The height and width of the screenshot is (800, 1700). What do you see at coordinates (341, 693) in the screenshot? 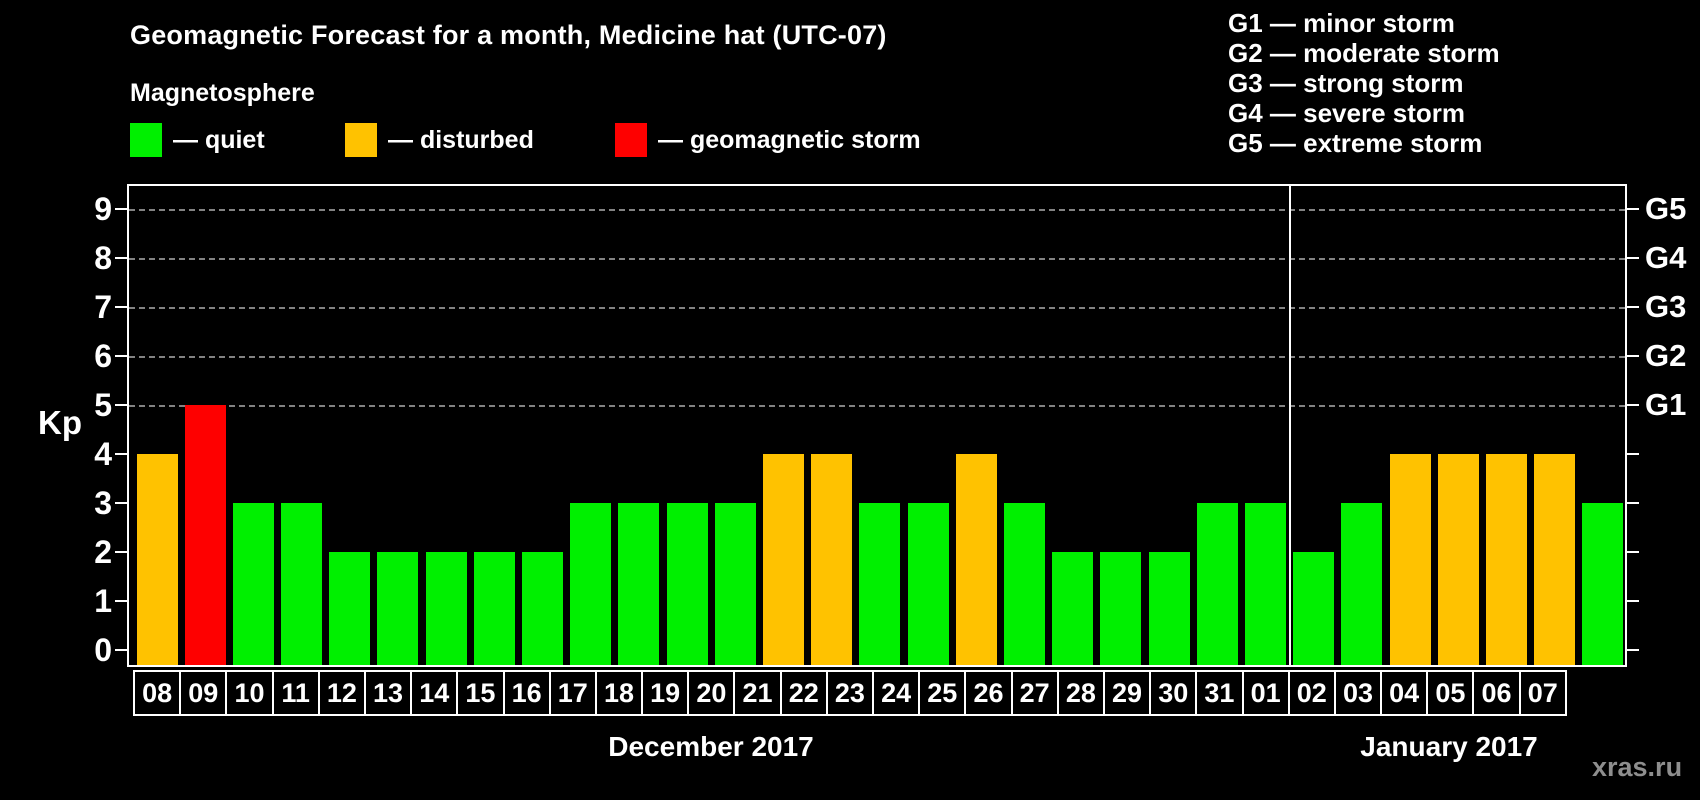
I see `day-label-12: 12` at bounding box center [341, 693].